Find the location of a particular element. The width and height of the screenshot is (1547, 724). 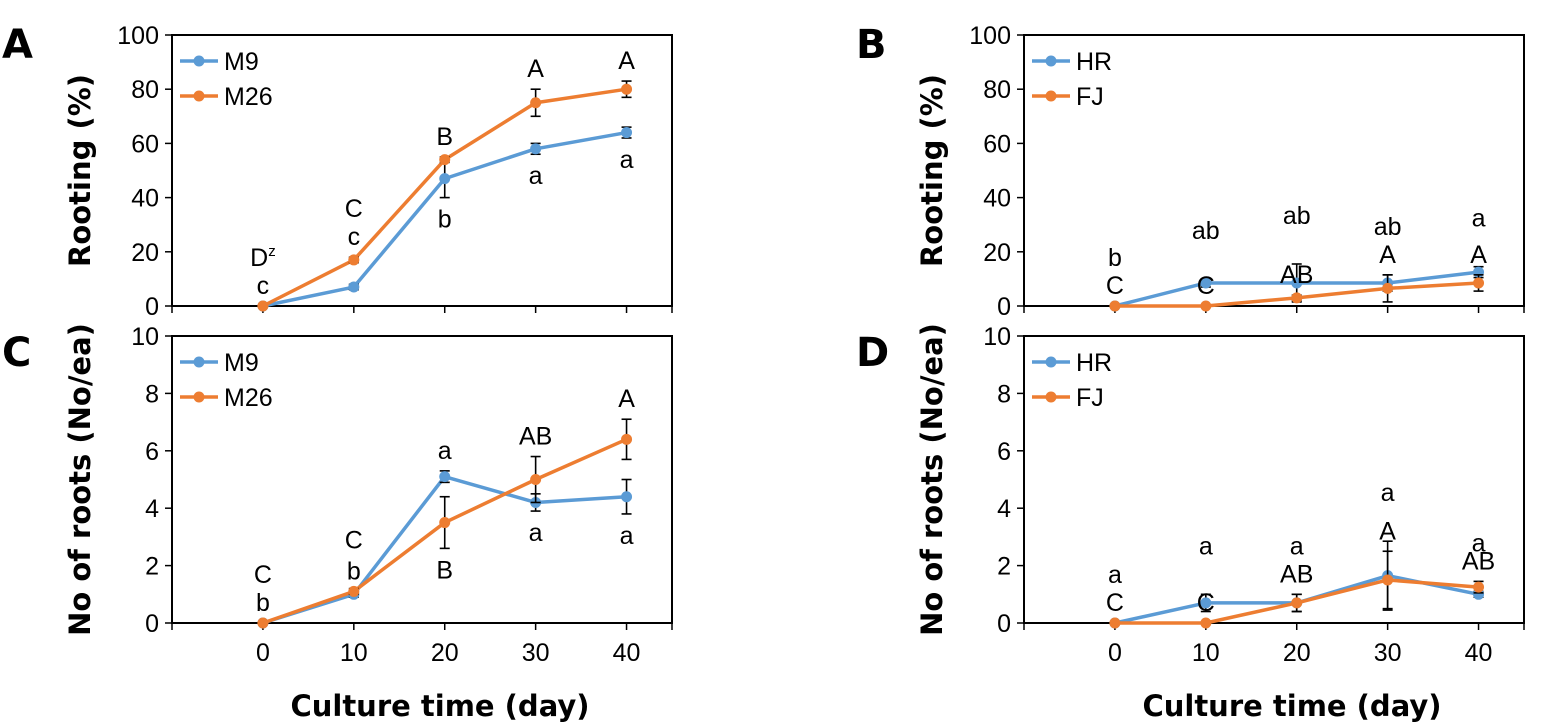

legend: HR FJ is located at coordinates (1072, 79).